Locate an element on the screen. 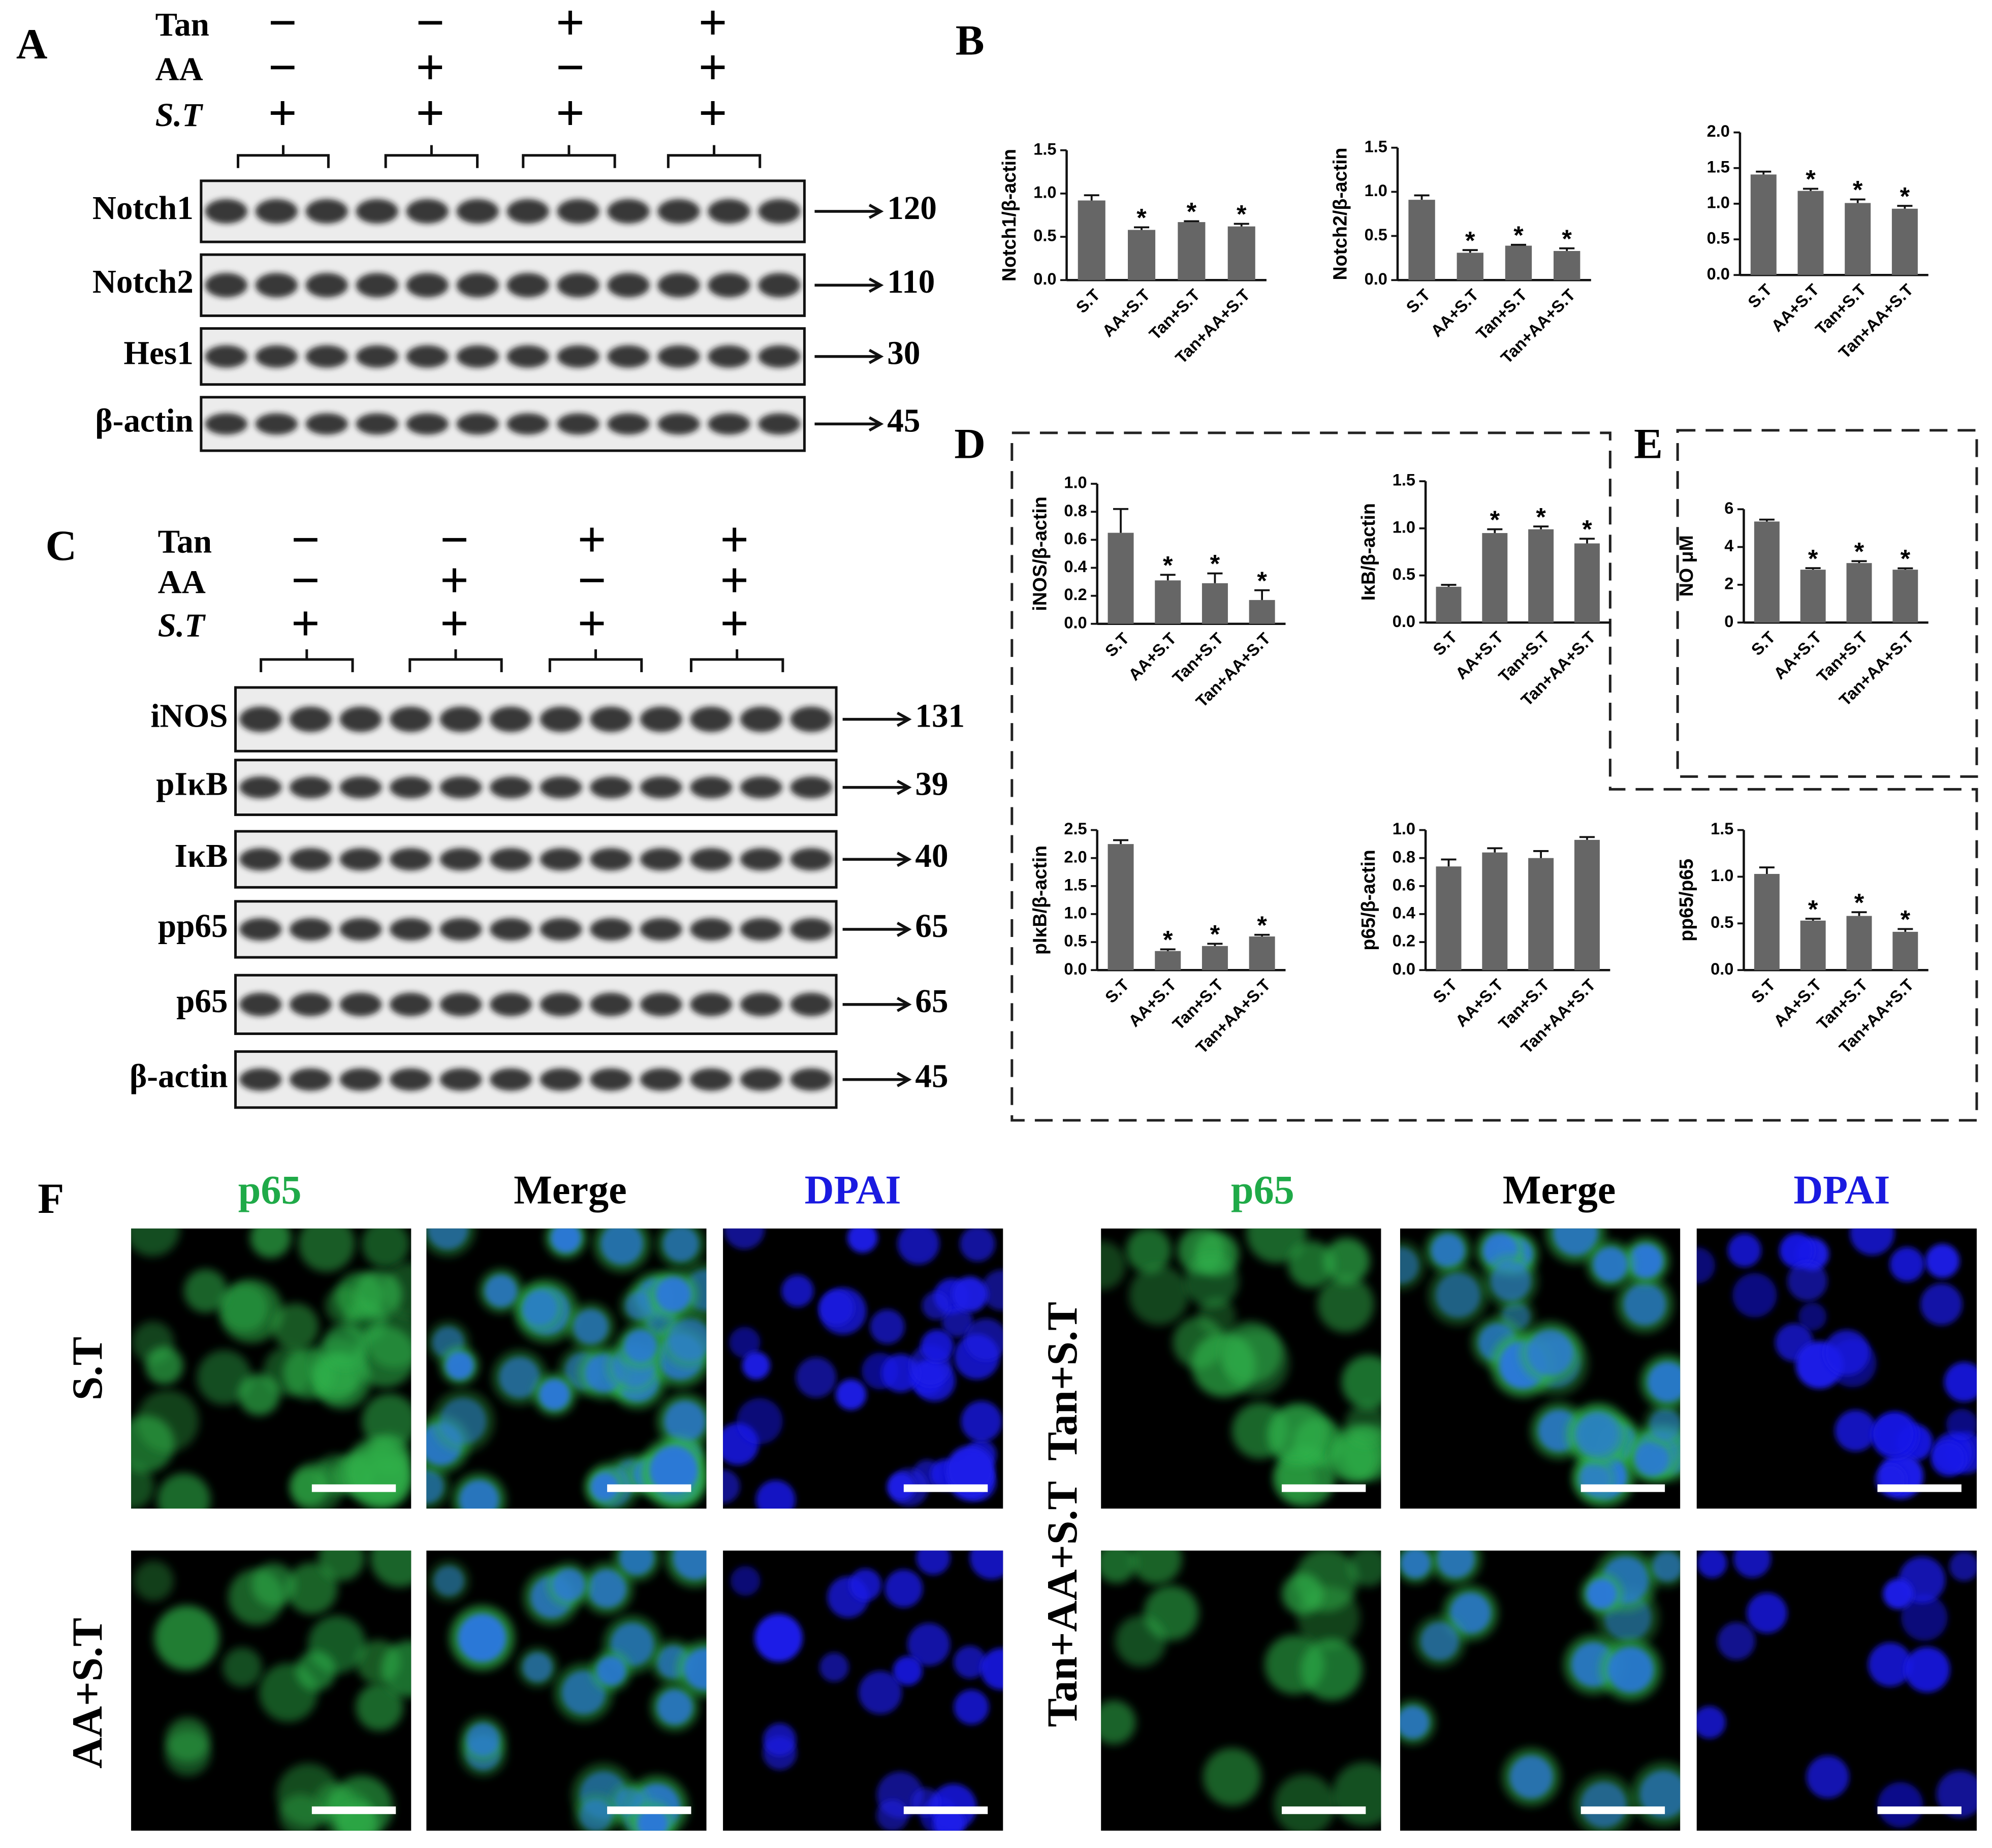 Image resolution: width=1992 pixels, height=1848 pixels. protein-label: Hes1 is located at coordinates (158, 353).